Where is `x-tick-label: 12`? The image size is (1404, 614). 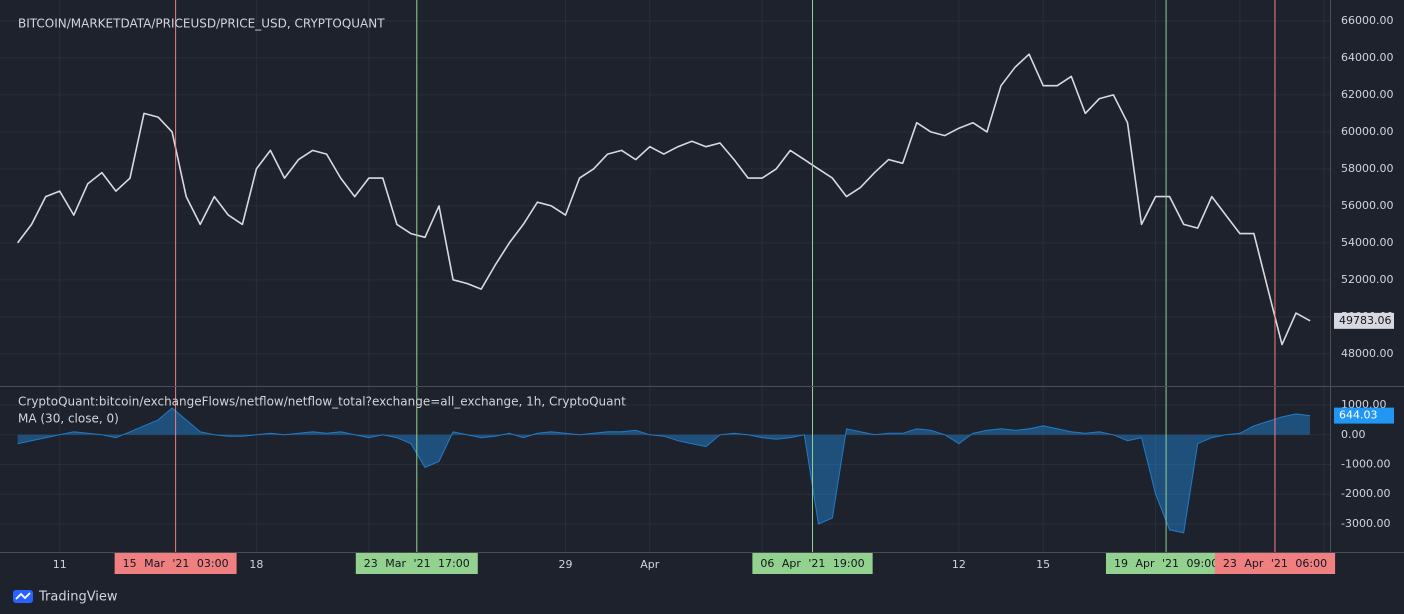
x-tick-label: 12 is located at coordinates (959, 564).